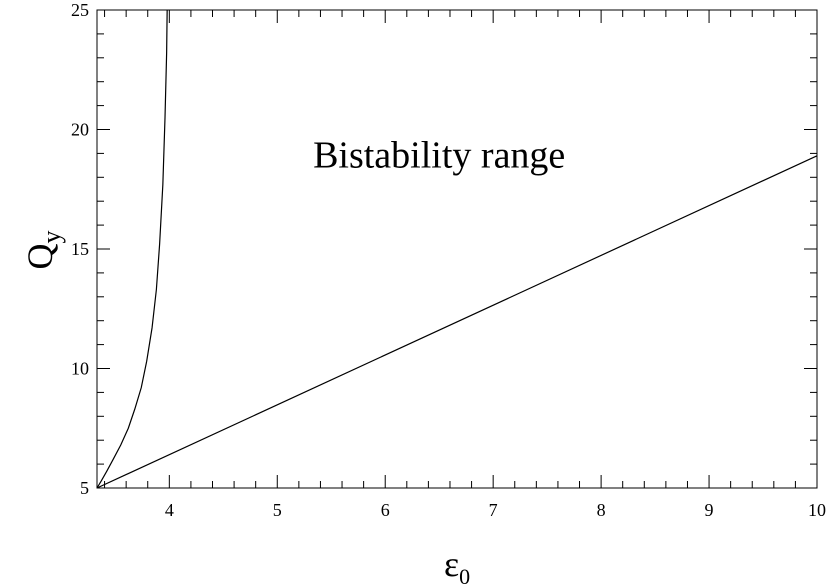 The image size is (827, 586). Describe the element at coordinates (169, 510) in the screenshot. I see `x-tick-label: 4` at that location.